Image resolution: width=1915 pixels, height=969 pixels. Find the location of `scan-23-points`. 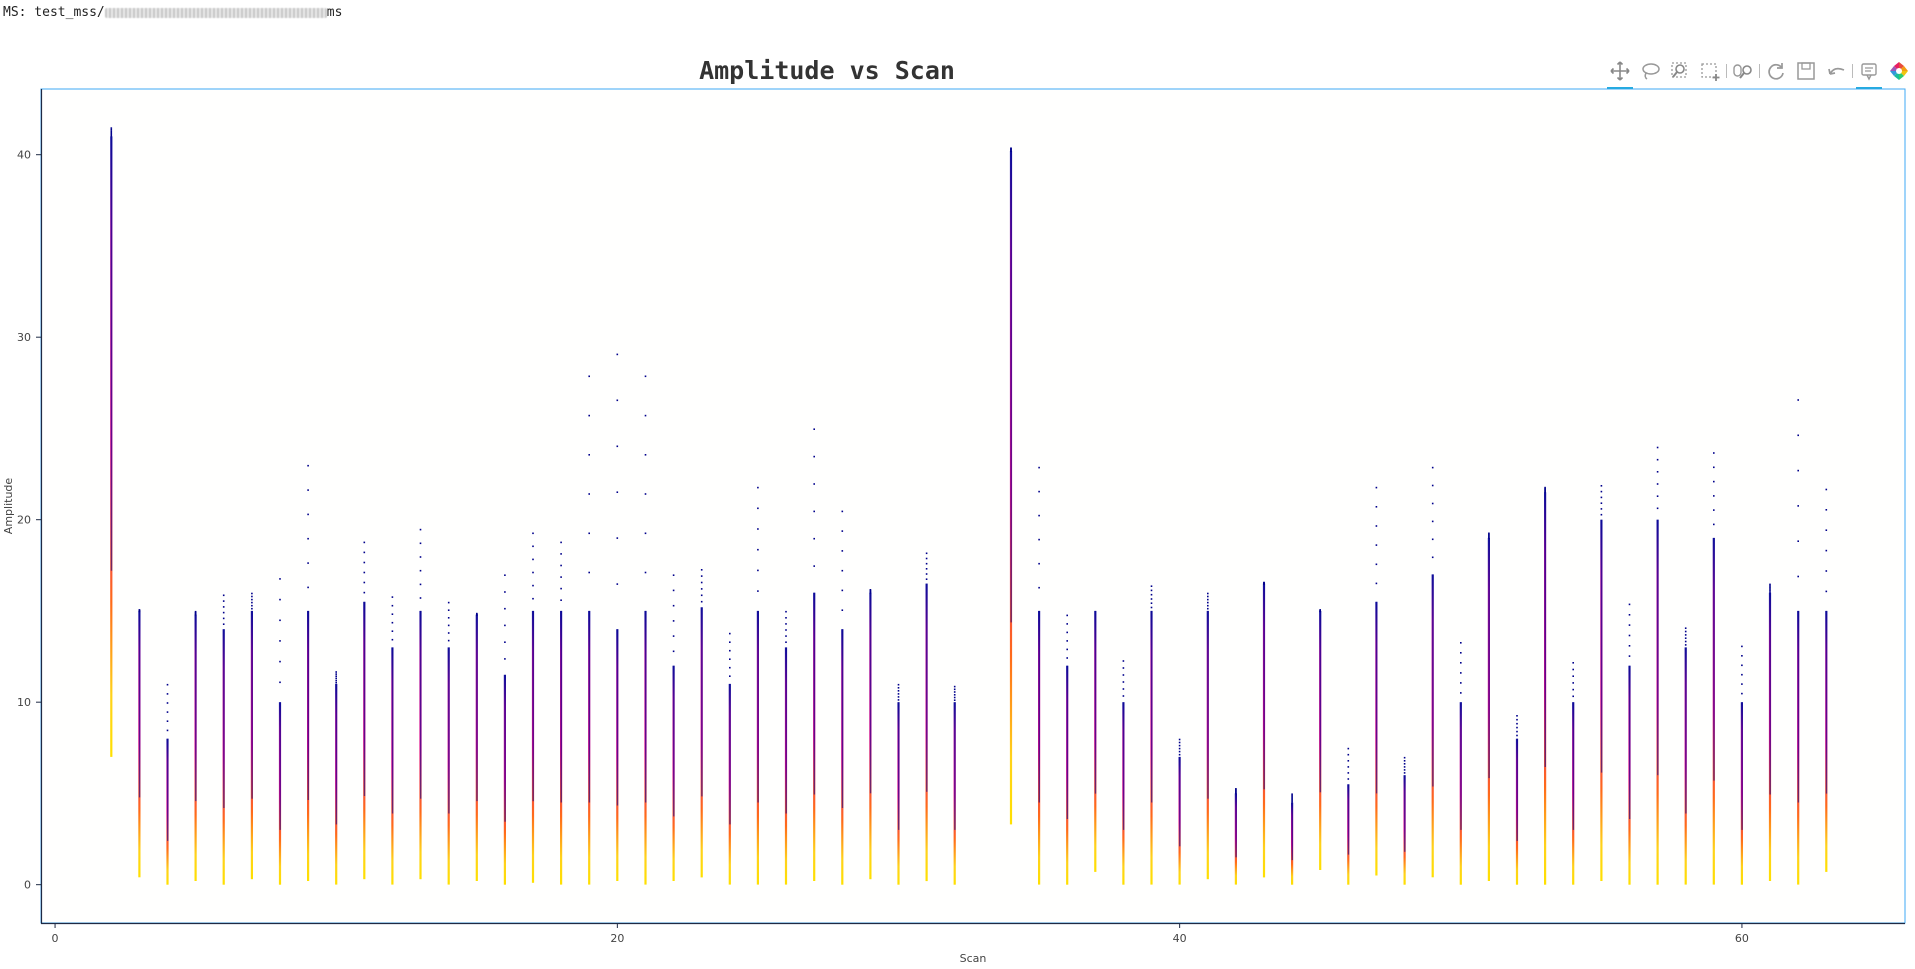

scan-23-points is located at coordinates (701, 723).